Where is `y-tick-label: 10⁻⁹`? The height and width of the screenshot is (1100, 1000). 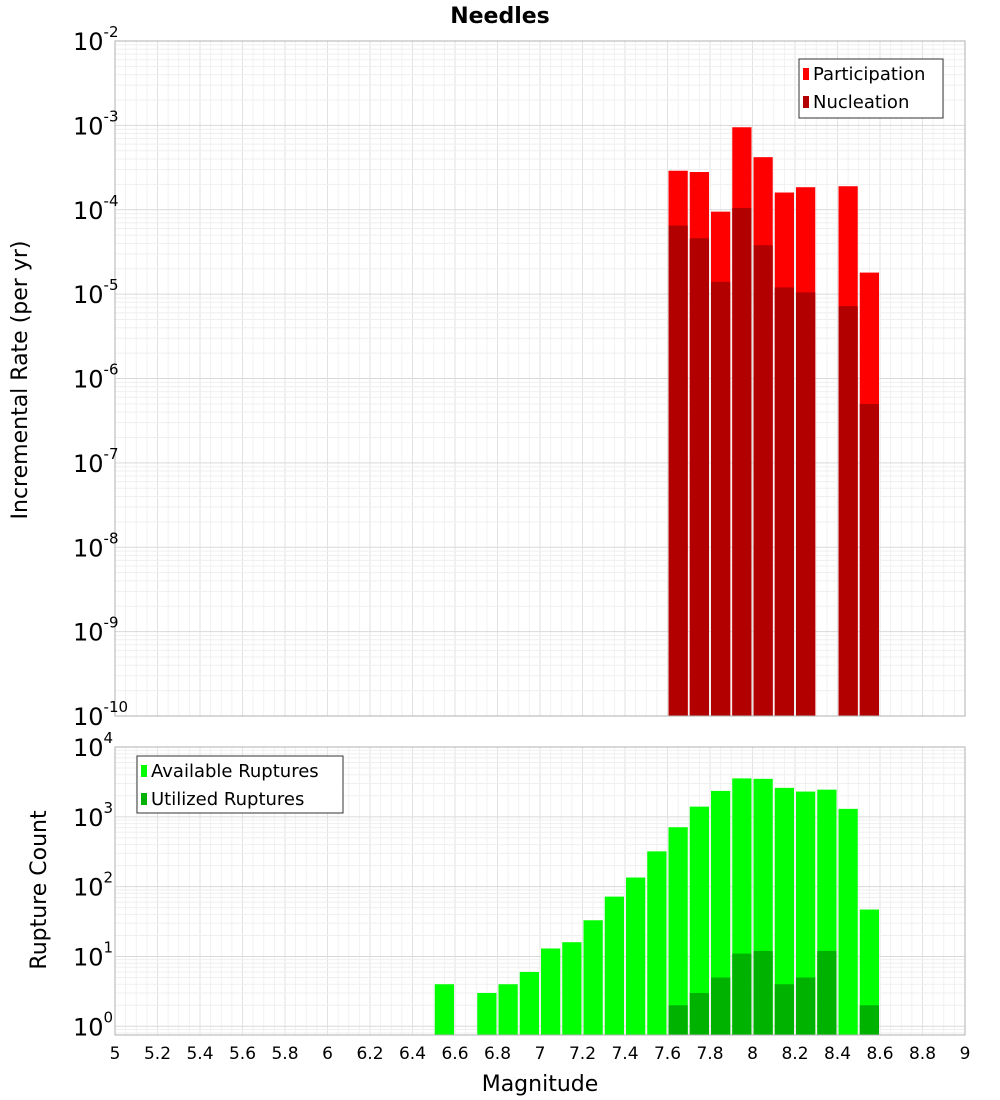 y-tick-label: 10⁻⁹ is located at coordinates (96, 630).